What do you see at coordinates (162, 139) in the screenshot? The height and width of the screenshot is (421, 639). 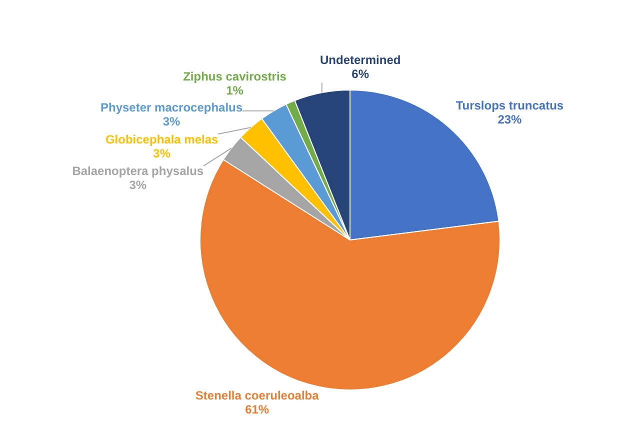 I see `slice-label: Globicephala melas` at bounding box center [162, 139].